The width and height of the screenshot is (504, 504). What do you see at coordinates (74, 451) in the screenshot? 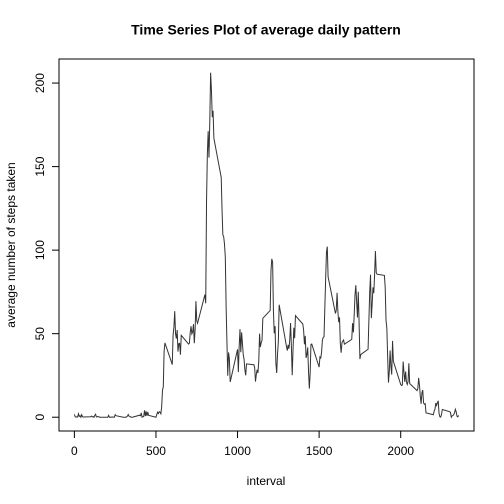
I see `x-tick-label: 0` at bounding box center [74, 451].